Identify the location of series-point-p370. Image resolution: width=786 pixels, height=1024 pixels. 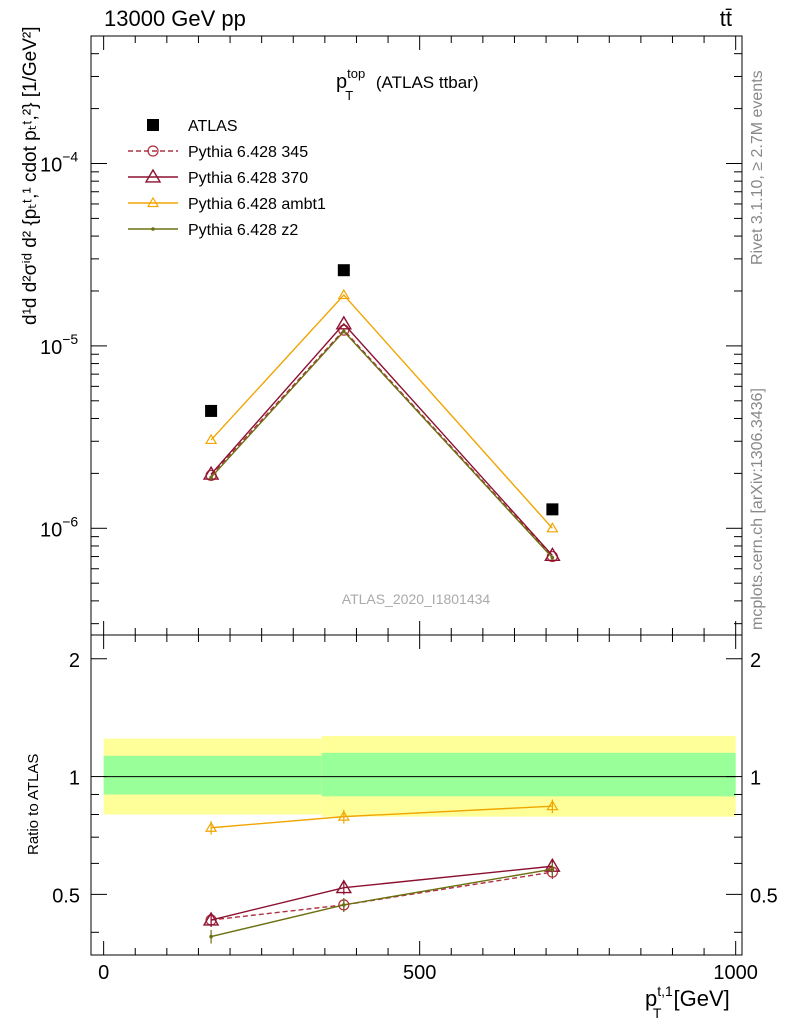
(344, 322).